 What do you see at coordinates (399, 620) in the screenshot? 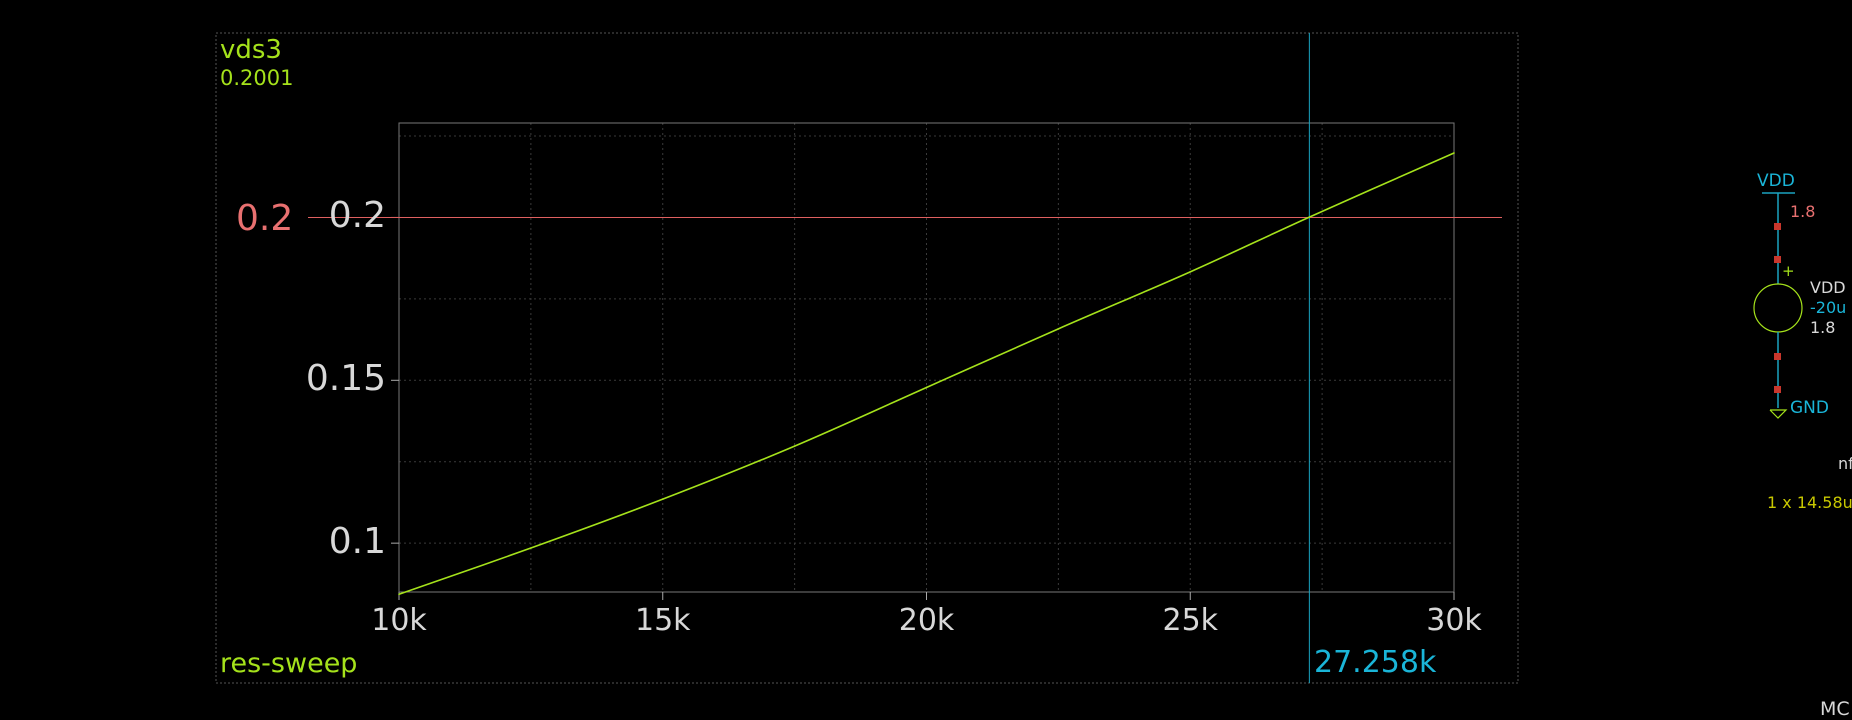
I see `x-tick-label: 10k` at bounding box center [399, 620].